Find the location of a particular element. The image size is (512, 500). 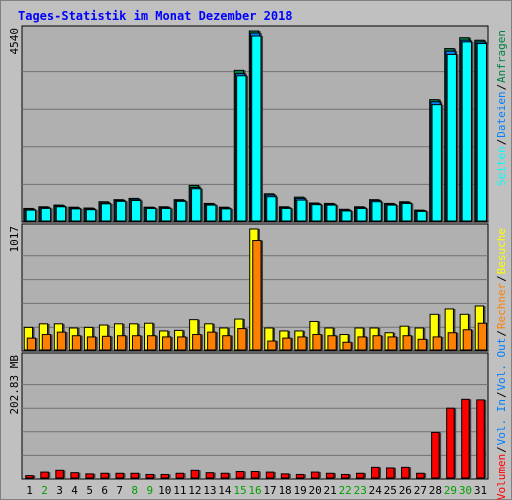

bottom-bar-volumen-22-face is located at coordinates (345, 476).